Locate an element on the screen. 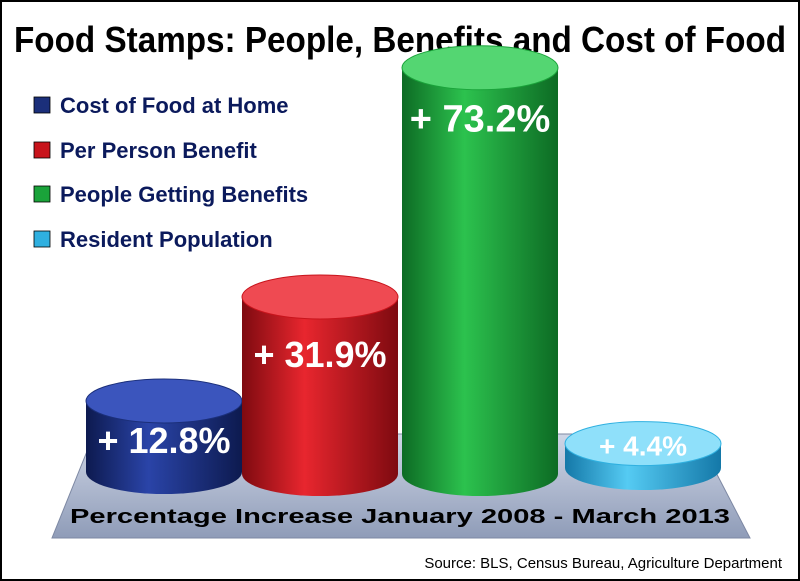  legend-item-people-getting-benefits: People Getting Benefits is located at coordinates (170, 194).